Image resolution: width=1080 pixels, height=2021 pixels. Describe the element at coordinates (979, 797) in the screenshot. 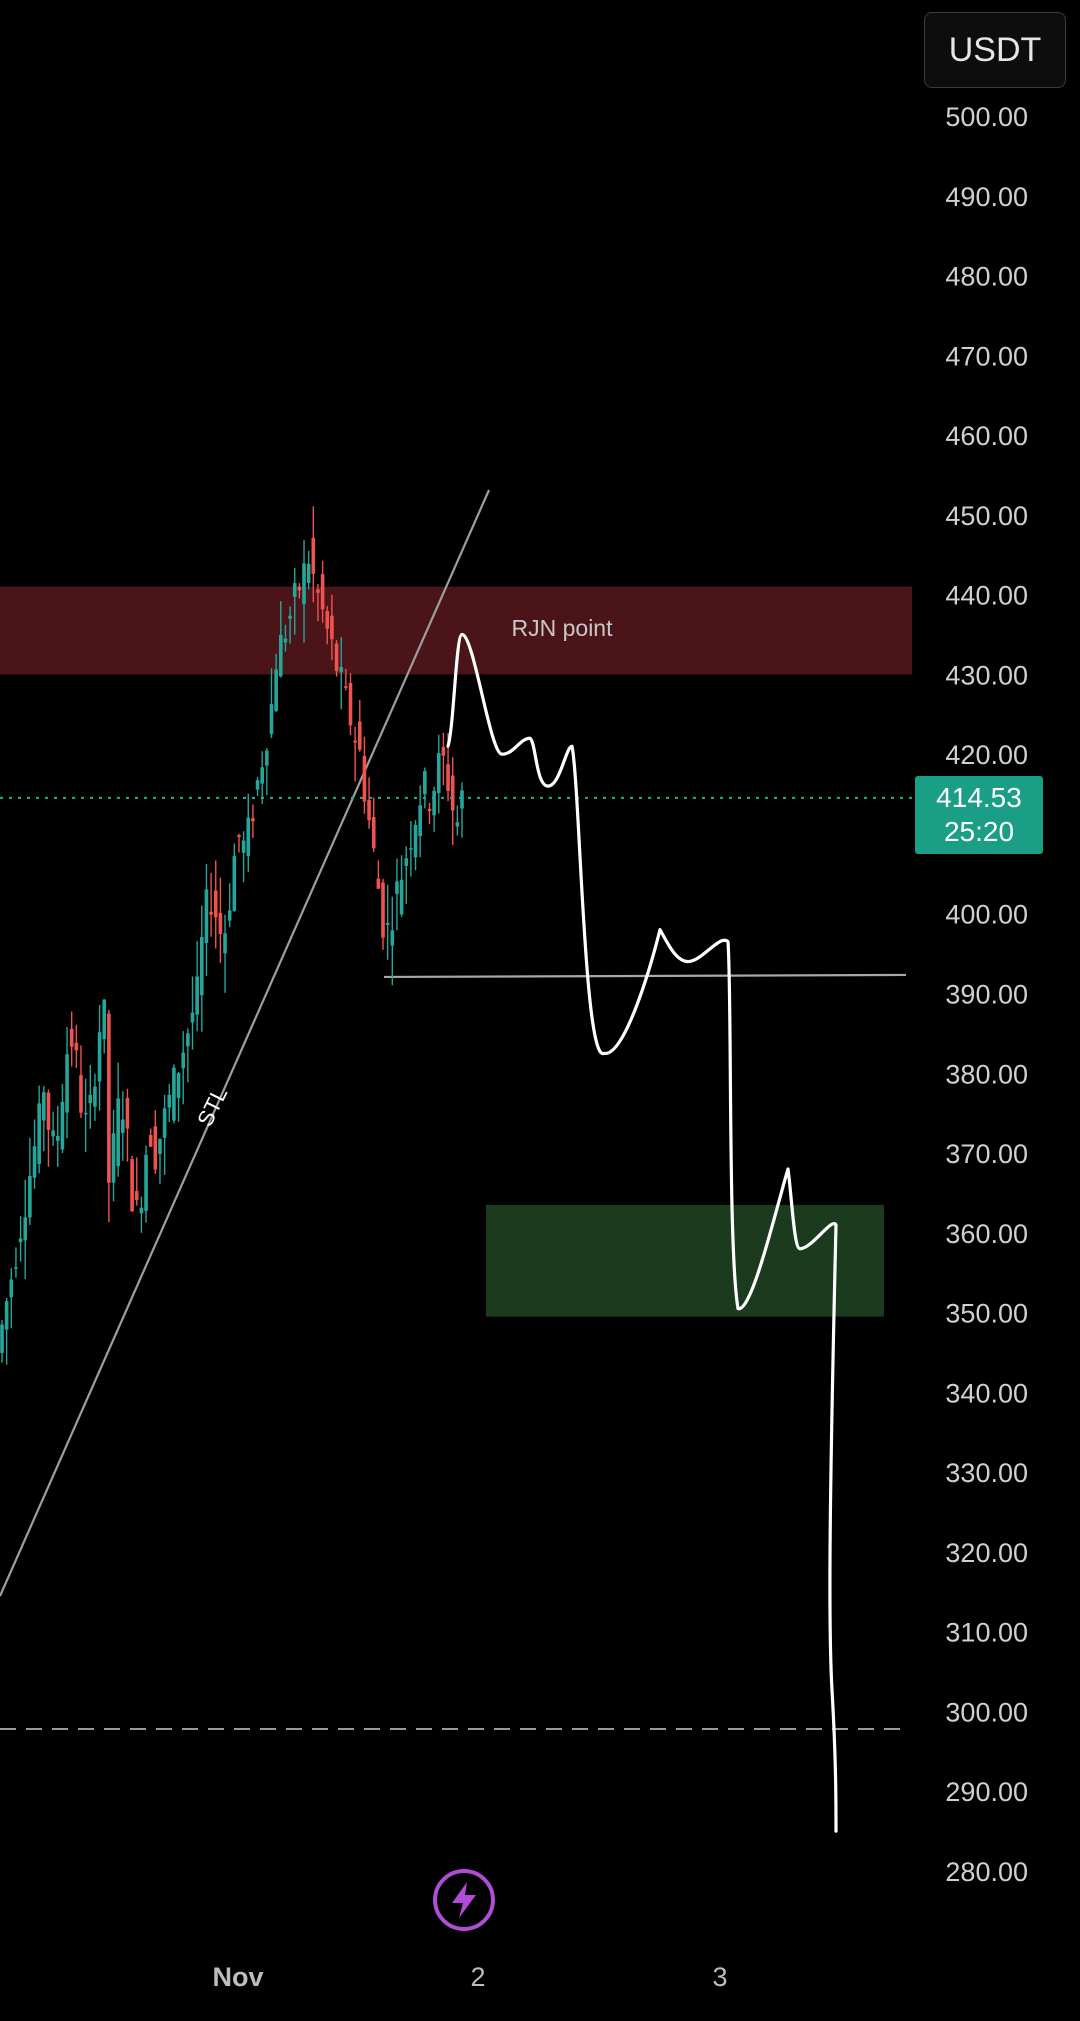

I see `current-price-value: 414.53` at that location.